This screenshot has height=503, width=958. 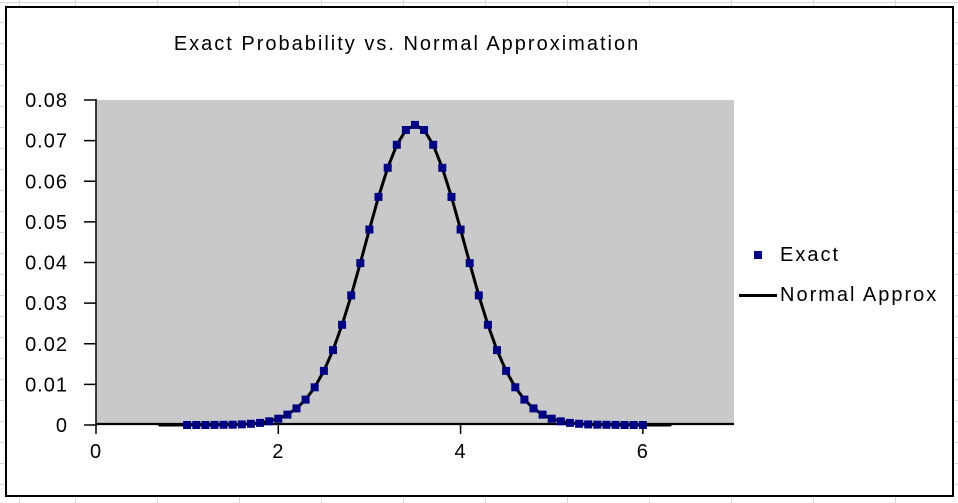 I want to click on exact-marker-icon, so click(x=758, y=255).